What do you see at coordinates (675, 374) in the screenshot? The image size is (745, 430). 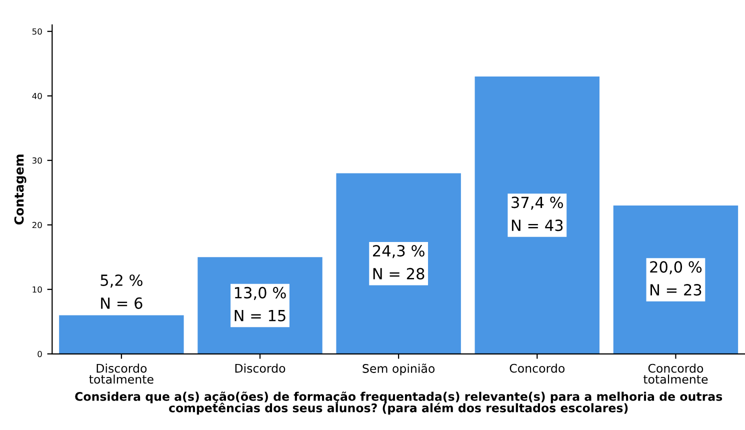 I see `x-tick-label: Concordo totalmente` at bounding box center [675, 374].